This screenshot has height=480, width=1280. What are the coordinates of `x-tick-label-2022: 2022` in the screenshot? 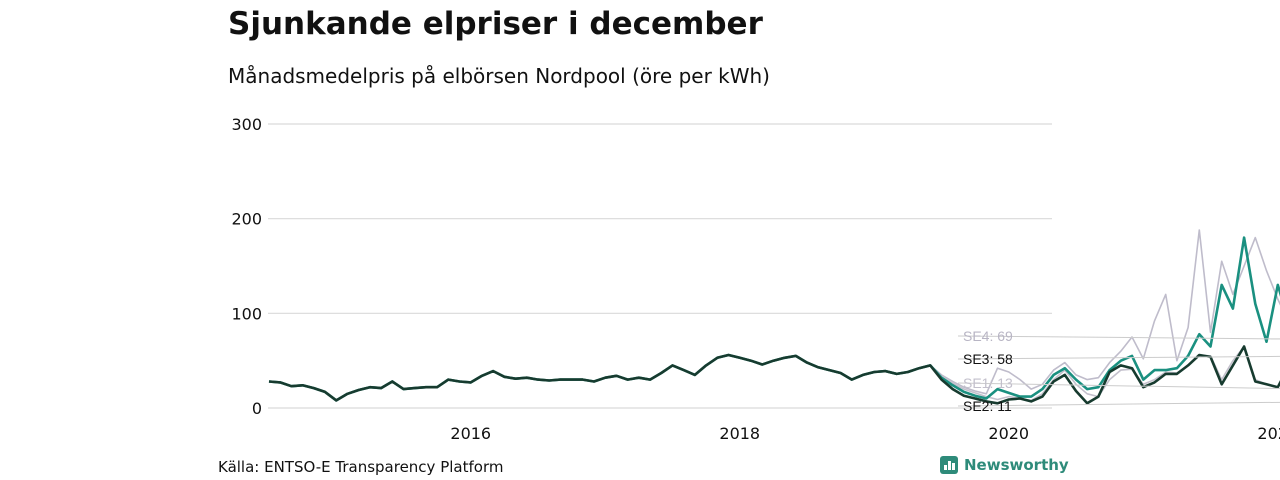 It's located at (1268, 433).